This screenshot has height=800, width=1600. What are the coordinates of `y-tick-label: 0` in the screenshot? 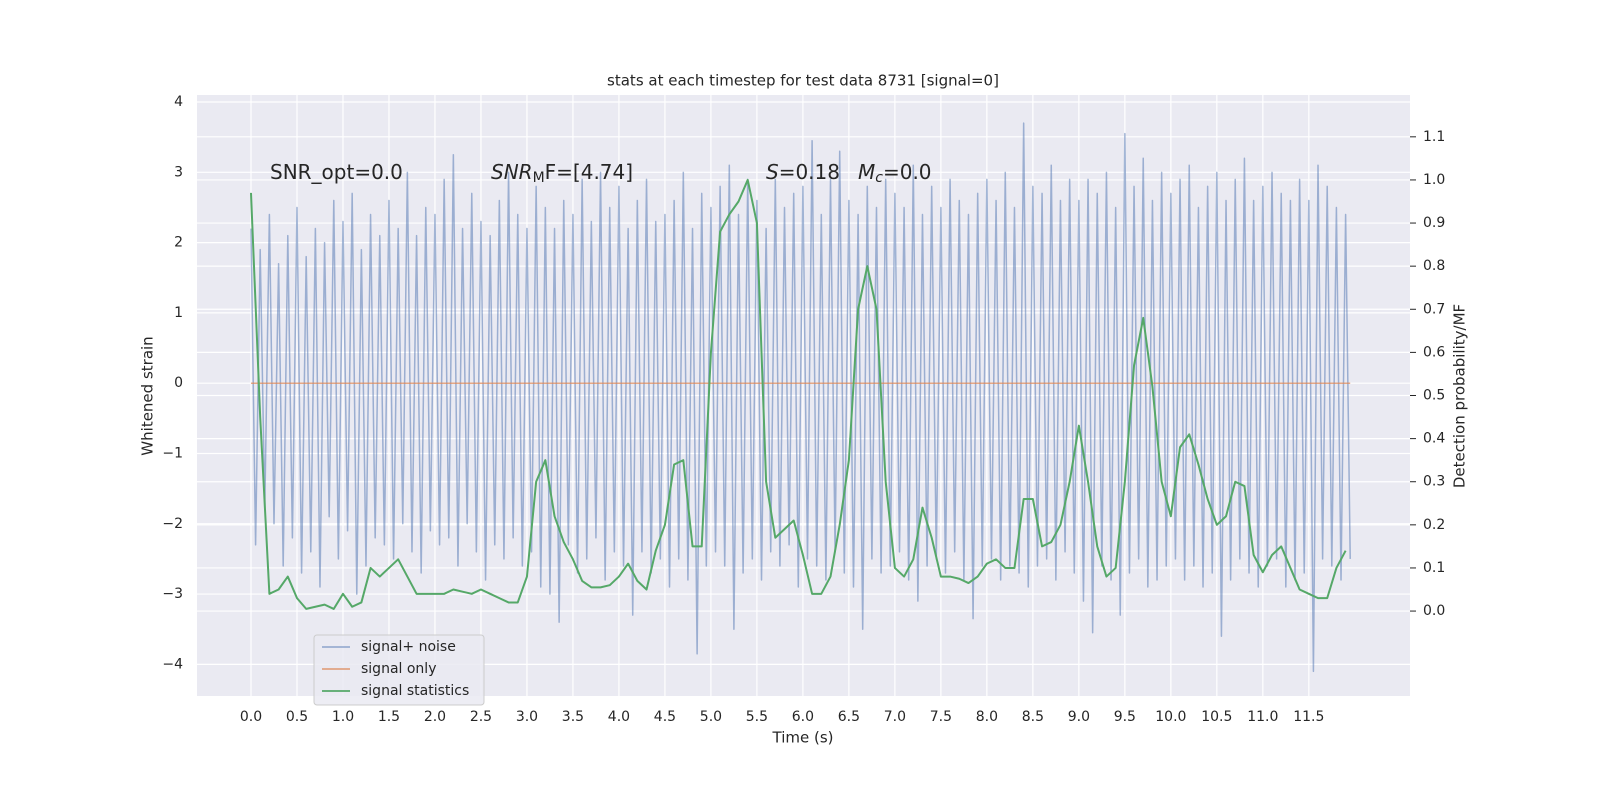 It's located at (178, 383).